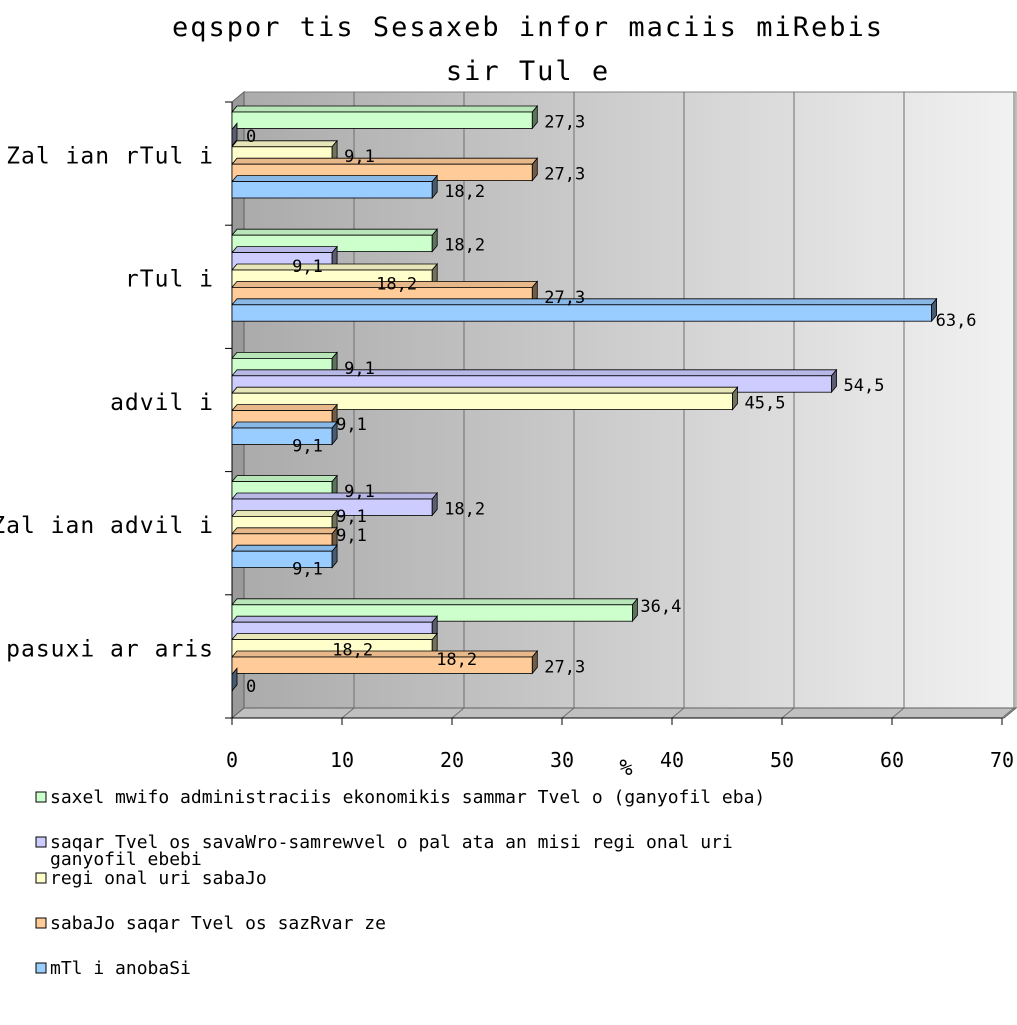  What do you see at coordinates (162, 403) in the screenshot?
I see `category-label: advil i` at bounding box center [162, 403].